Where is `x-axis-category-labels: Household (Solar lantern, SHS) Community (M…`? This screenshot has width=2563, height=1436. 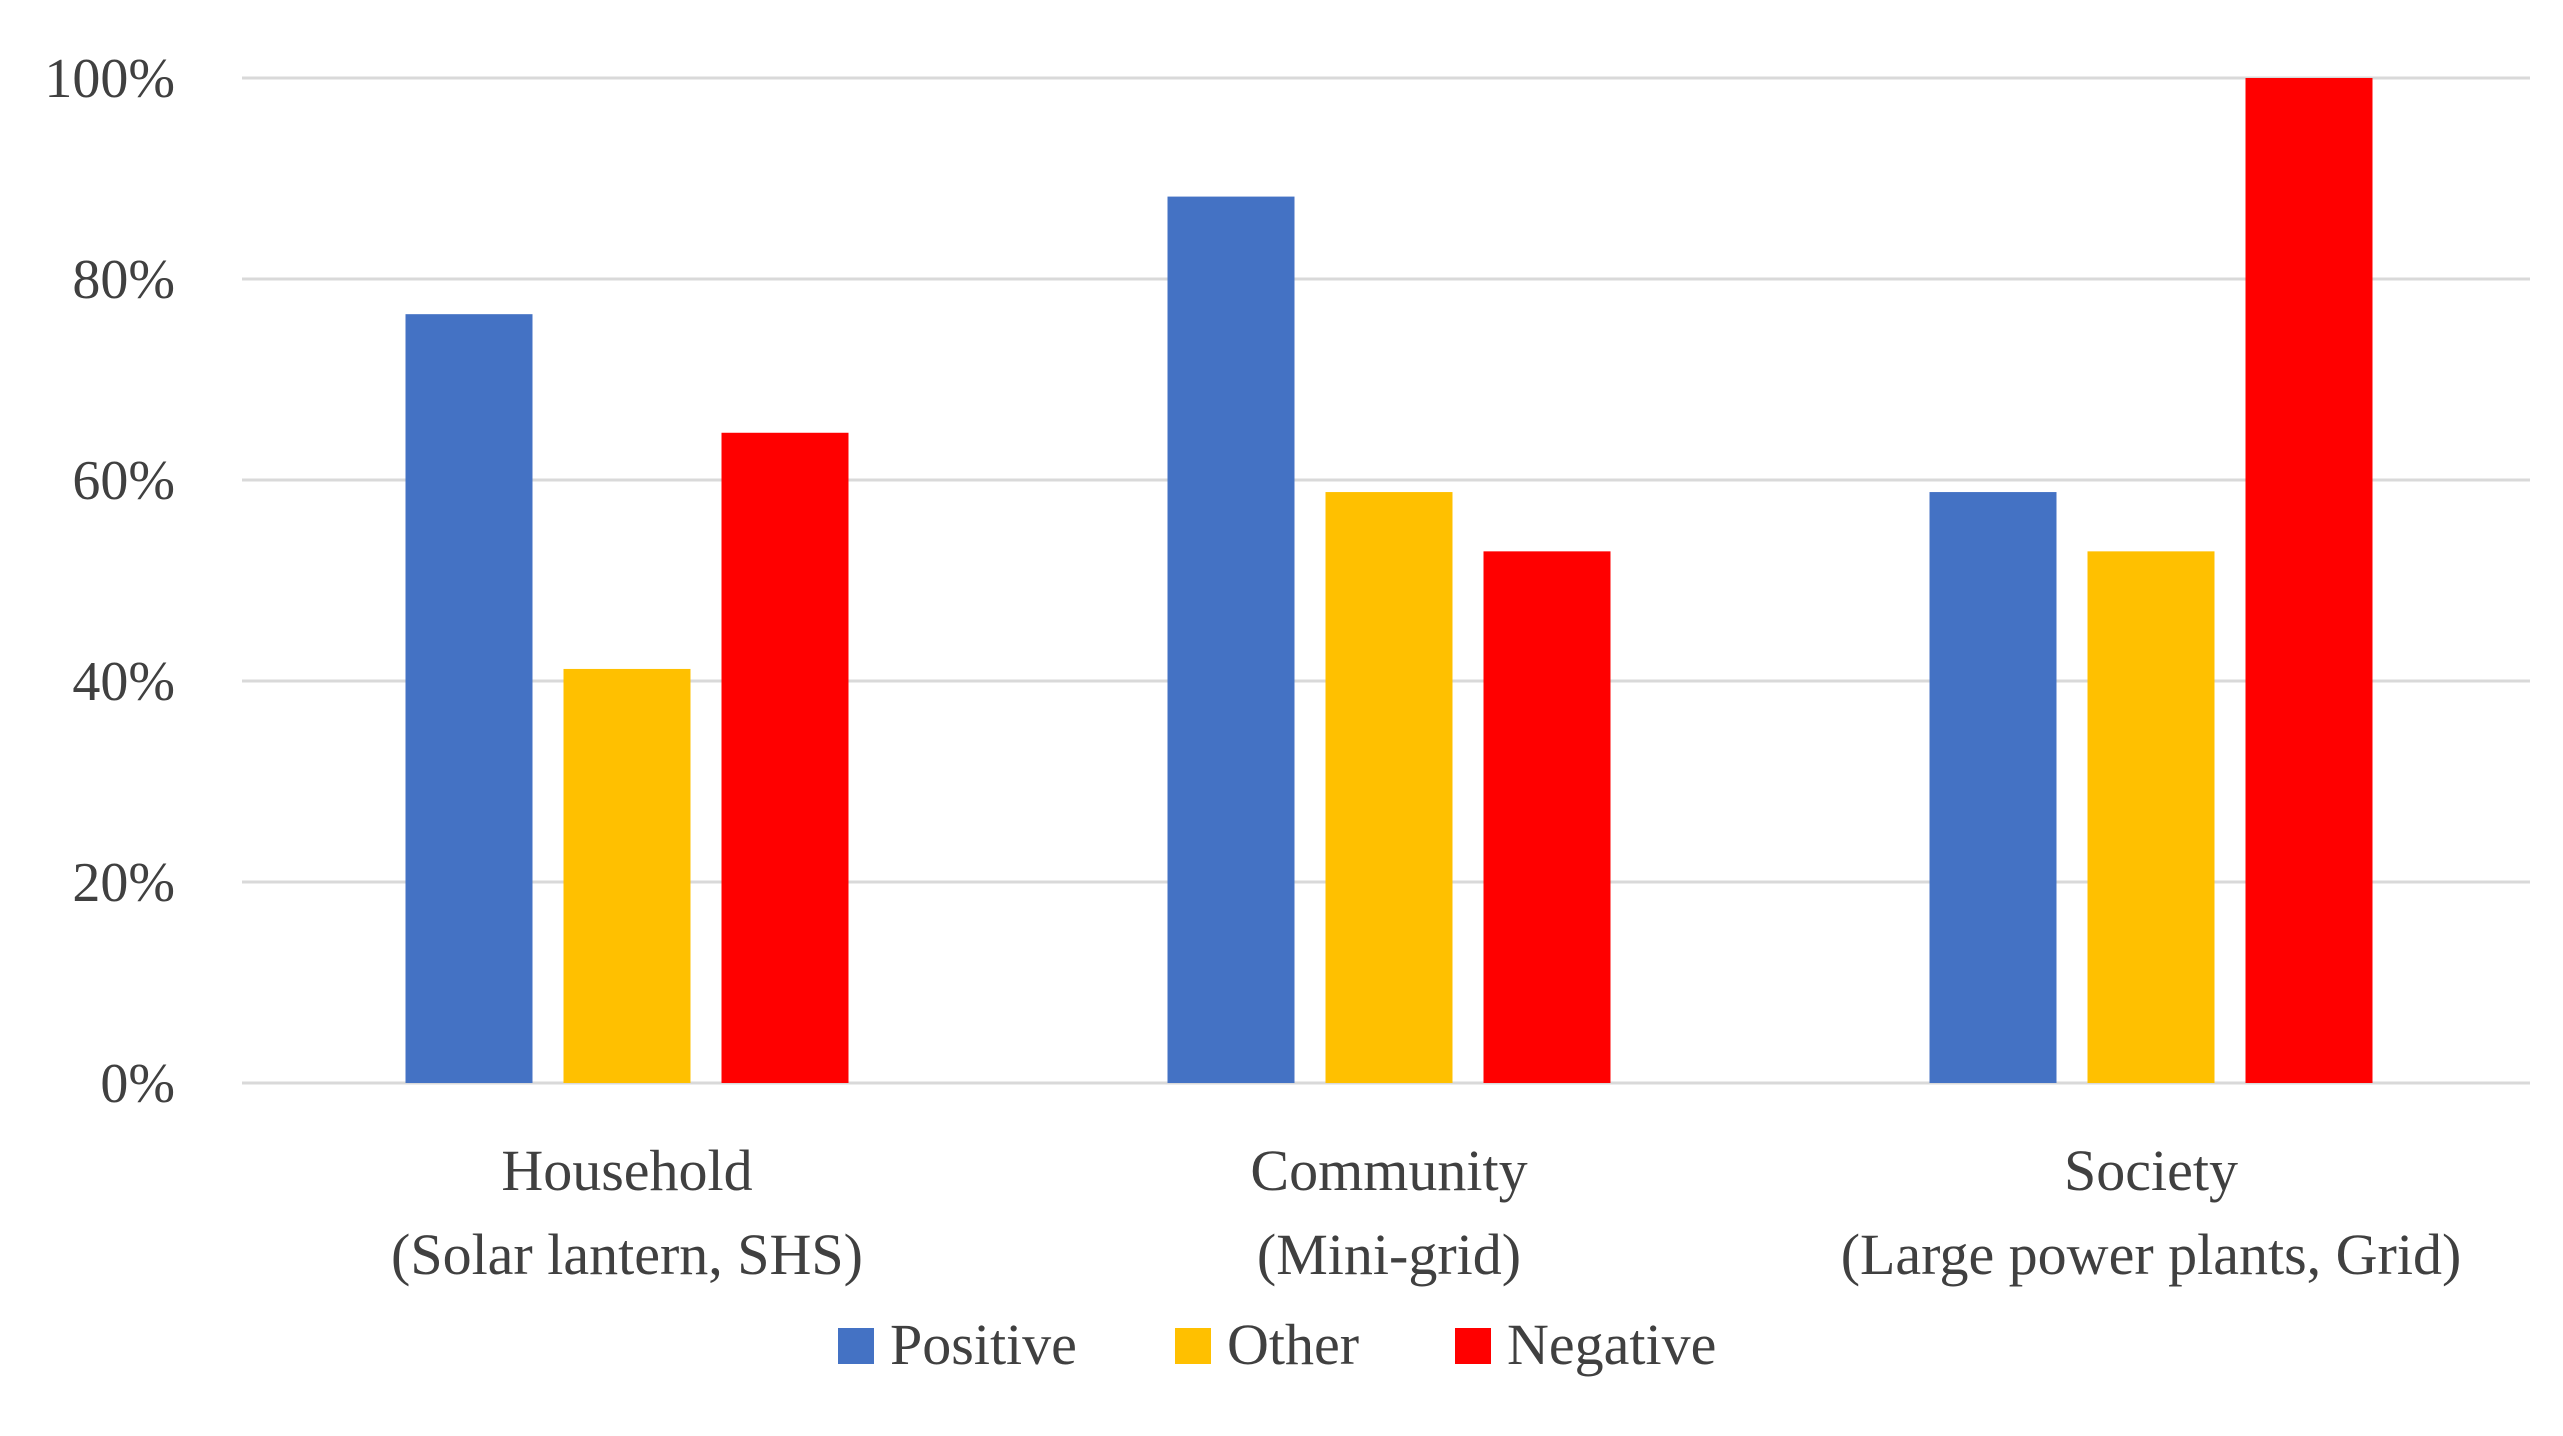
x-axis-category-labels: Household (Solar lantern, SHS) Community (M… is located at coordinates (1426, 1212).